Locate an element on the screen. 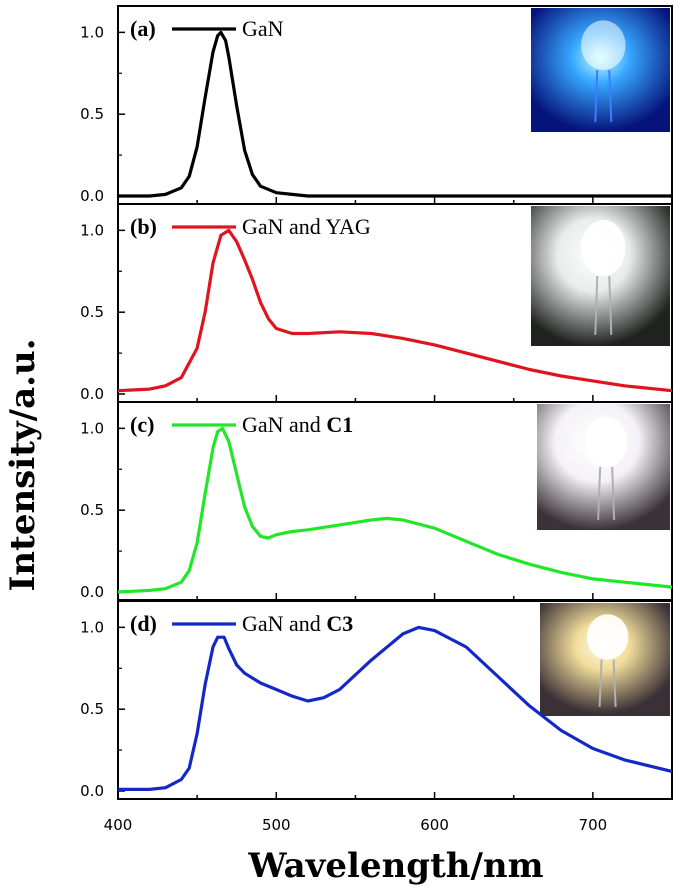 Image resolution: width=682 pixels, height=894 pixels. y-axis-label: Intensity/a.u. is located at coordinates (23, 464).